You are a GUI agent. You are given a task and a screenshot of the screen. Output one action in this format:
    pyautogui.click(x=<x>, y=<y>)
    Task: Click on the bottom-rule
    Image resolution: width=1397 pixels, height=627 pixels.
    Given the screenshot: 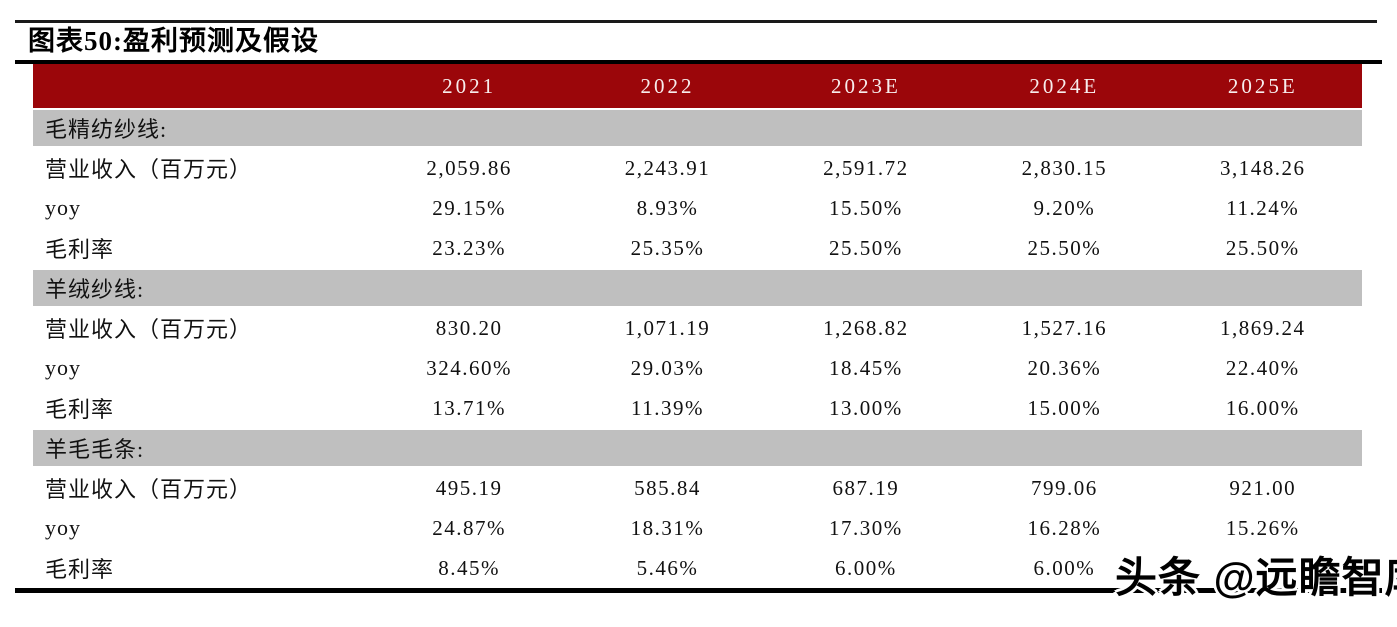 What is the action you would take?
    pyautogui.click(x=698, y=590)
    